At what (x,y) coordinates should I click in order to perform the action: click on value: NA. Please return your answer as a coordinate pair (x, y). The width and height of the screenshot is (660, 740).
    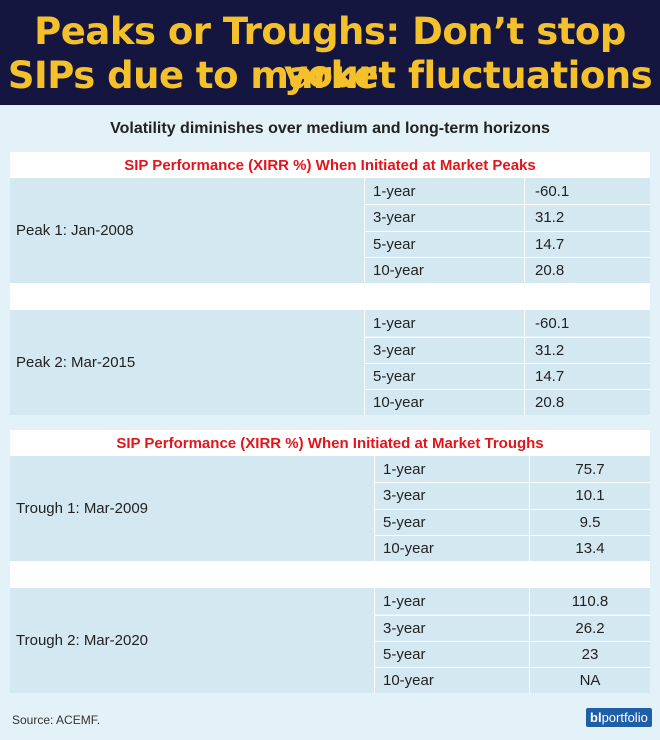
    Looking at the image, I should click on (590, 680).